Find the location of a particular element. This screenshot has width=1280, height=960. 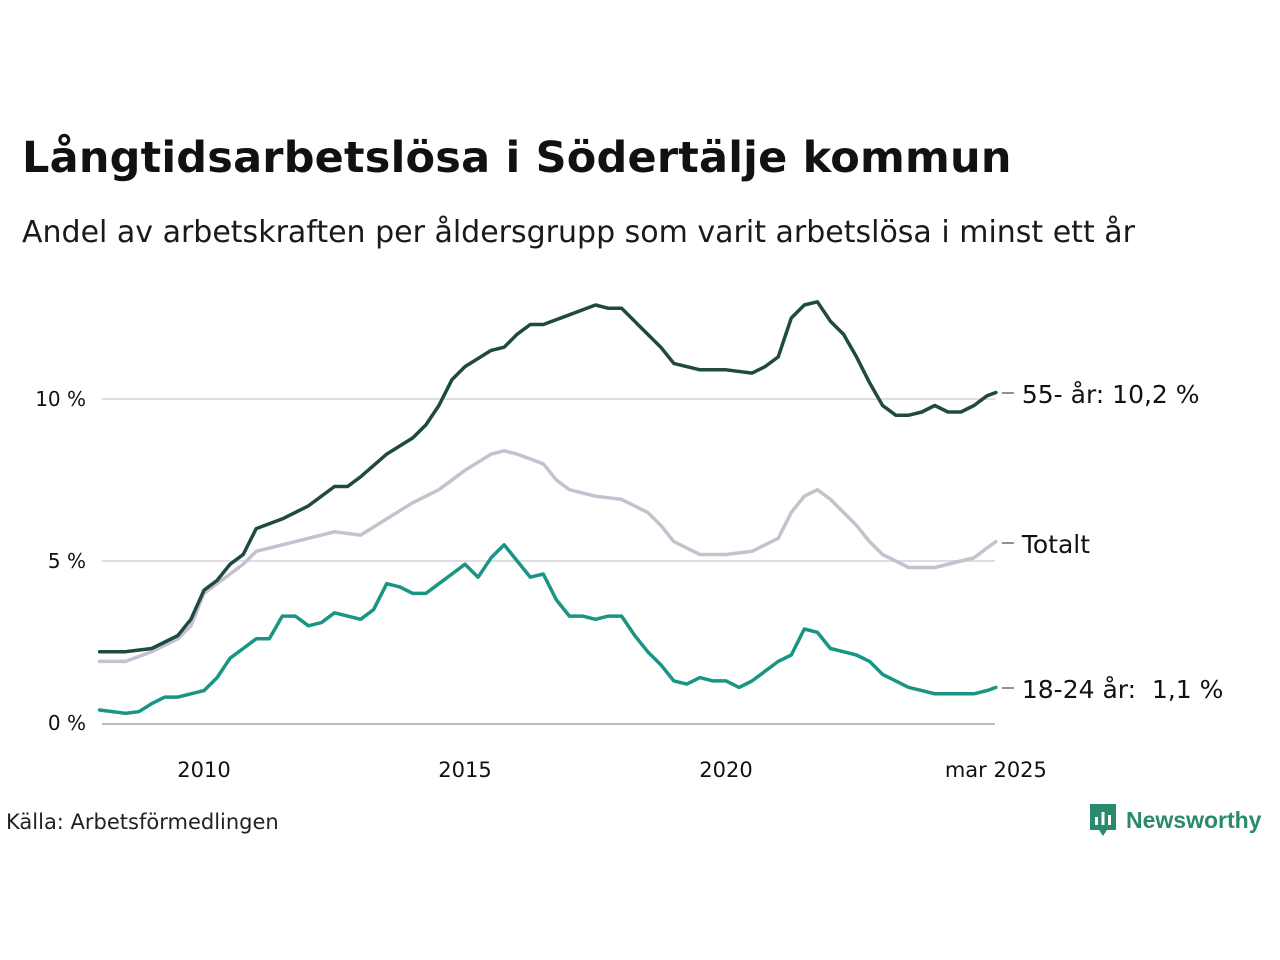

x-tick-label: 2020 is located at coordinates (725, 770).